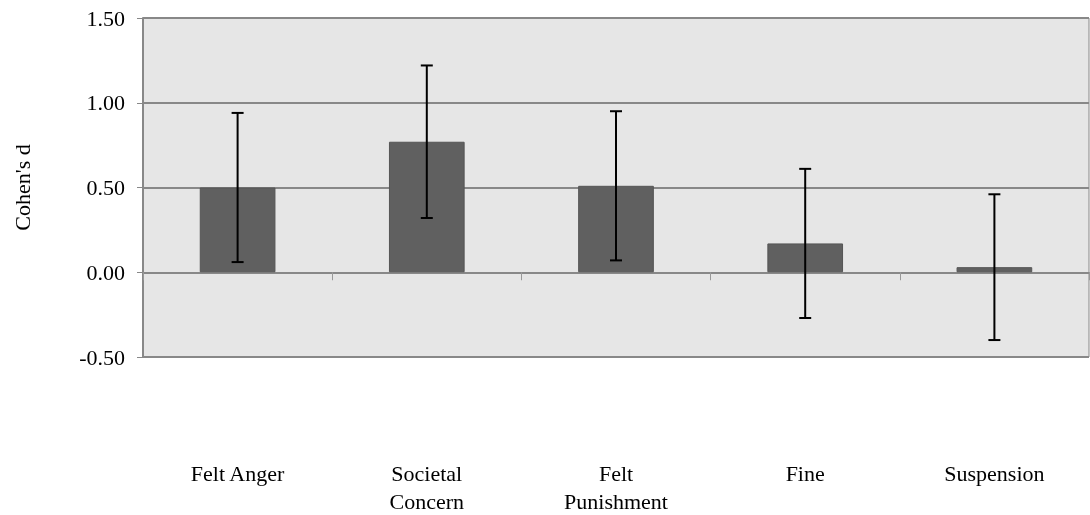 The image size is (1090, 515). Describe the element at coordinates (105, 272) in the screenshot. I see `y-tick-label: 0.00` at that location.